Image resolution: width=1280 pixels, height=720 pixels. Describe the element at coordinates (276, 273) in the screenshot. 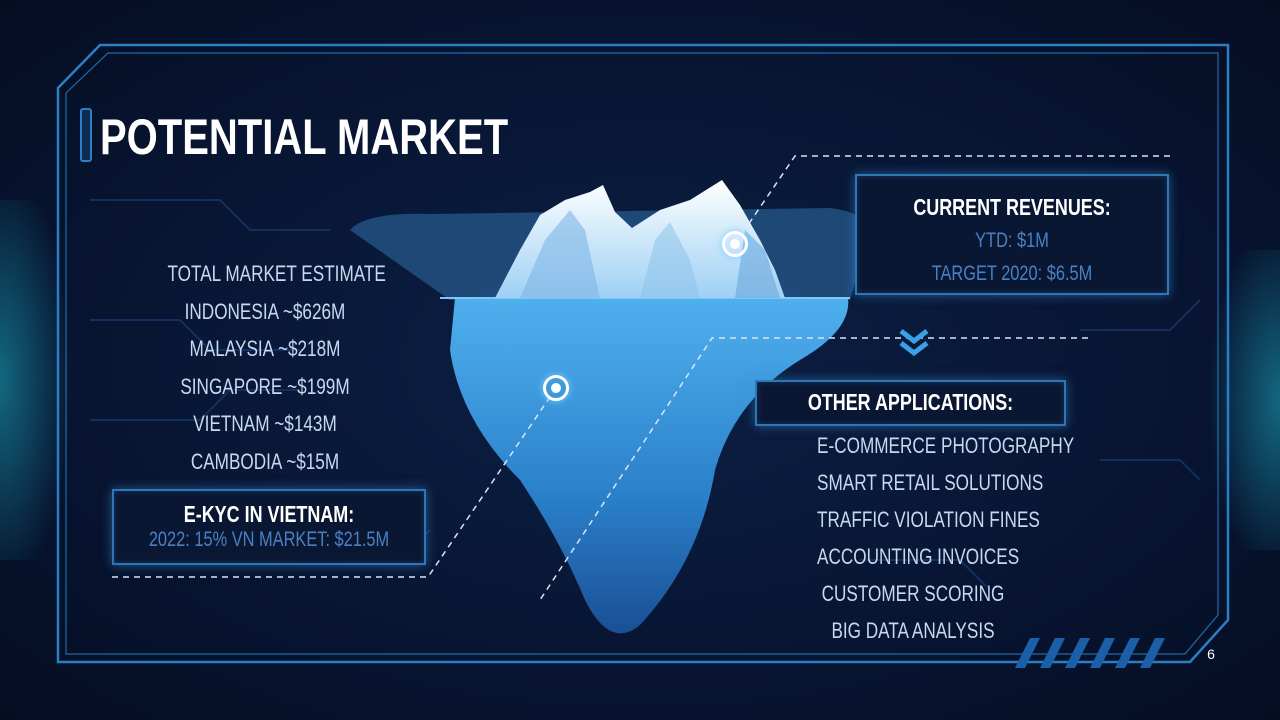

I see `market-list-item: Total market estimate` at that location.